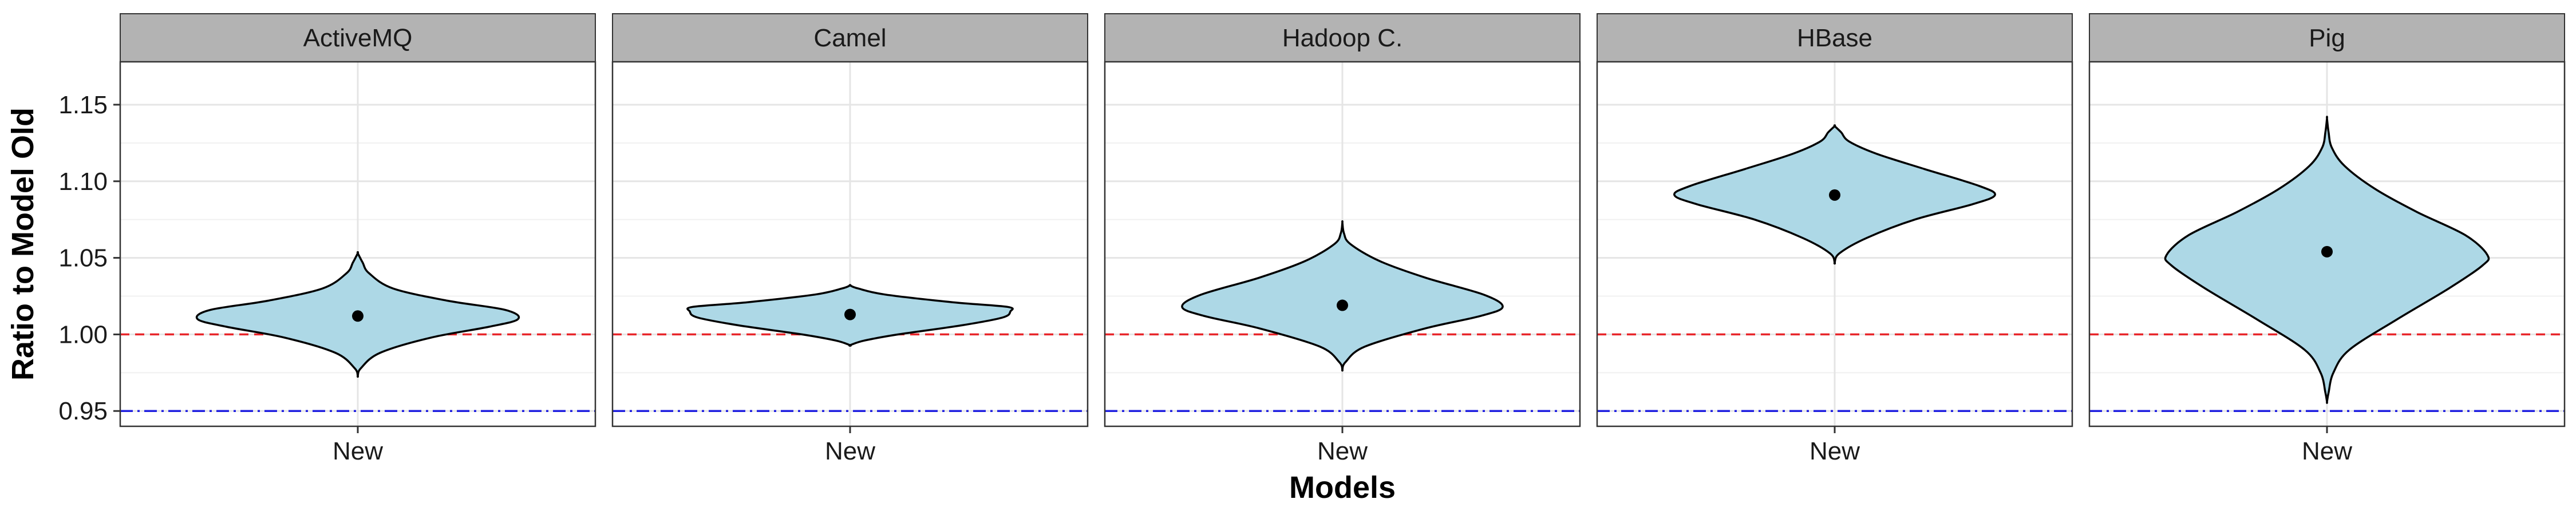 The width and height of the screenshot is (2576, 515). I want to click on strip-hadoop-c, so click(1342, 37).